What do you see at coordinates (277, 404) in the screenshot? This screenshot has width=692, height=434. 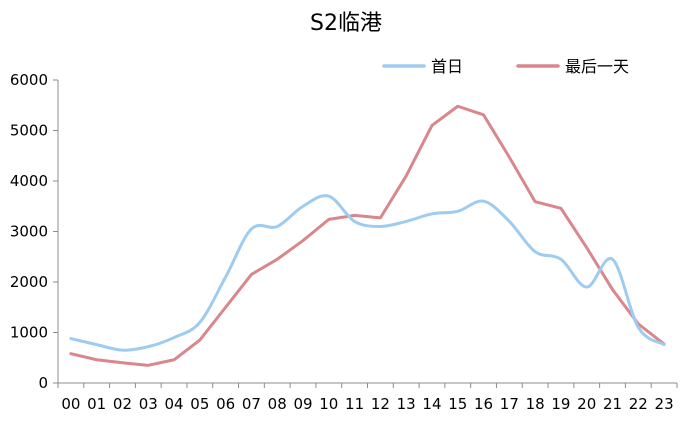 I see `x-tick-label: 08` at bounding box center [277, 404].